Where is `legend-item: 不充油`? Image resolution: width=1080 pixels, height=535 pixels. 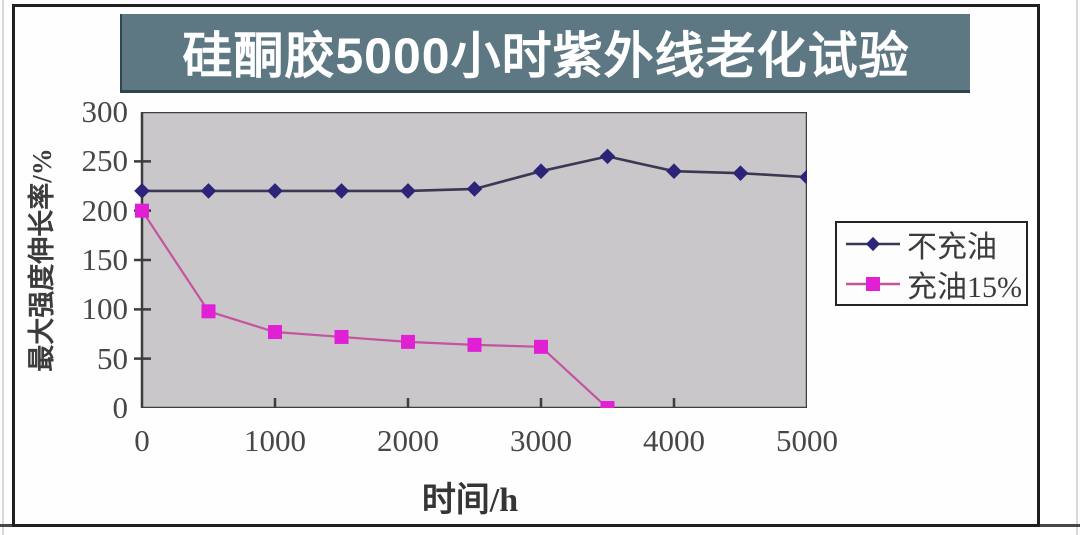 legend-item: 不充油 is located at coordinates (935, 245).